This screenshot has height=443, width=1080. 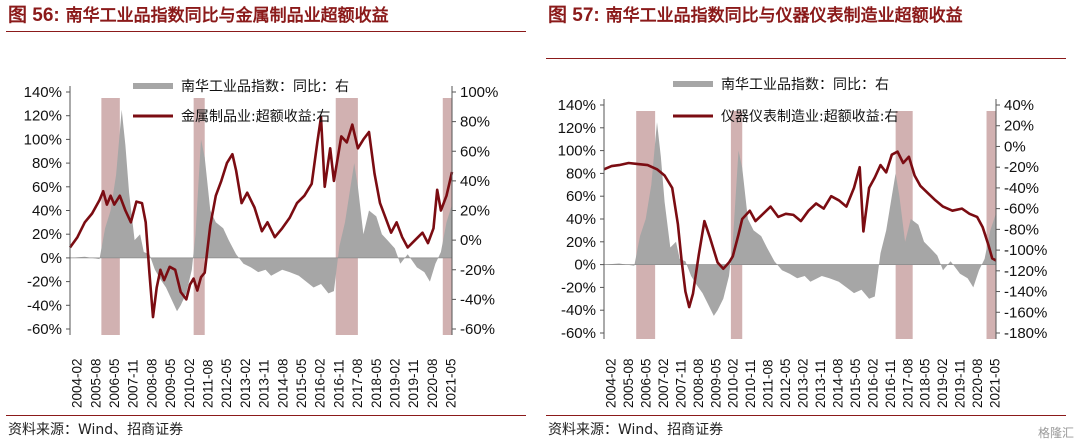 I want to click on x-tick-label: 2010-11, so click(x=750, y=383).